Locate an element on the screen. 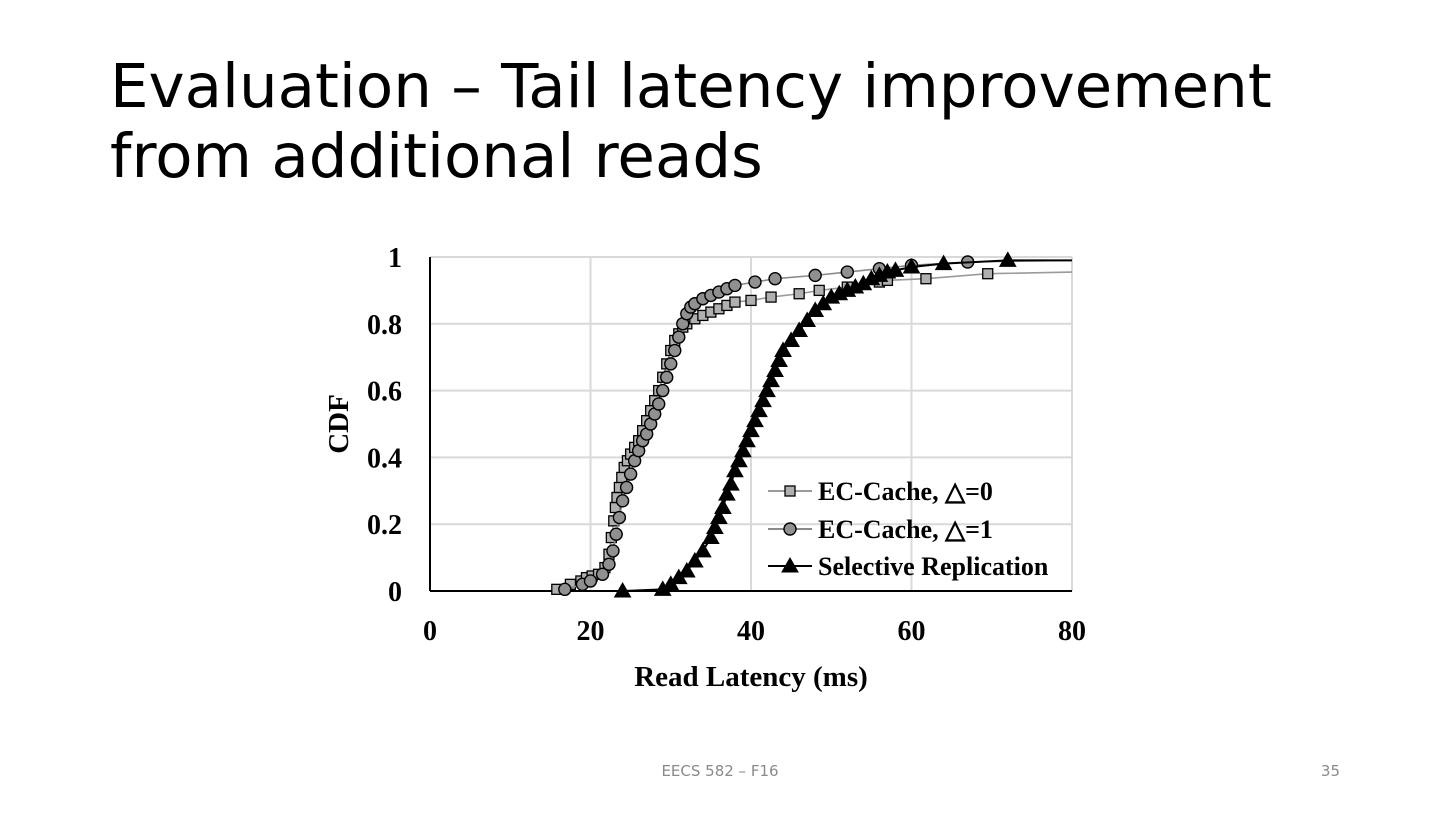  y-tick-label: 0.6 is located at coordinates (384, 392).